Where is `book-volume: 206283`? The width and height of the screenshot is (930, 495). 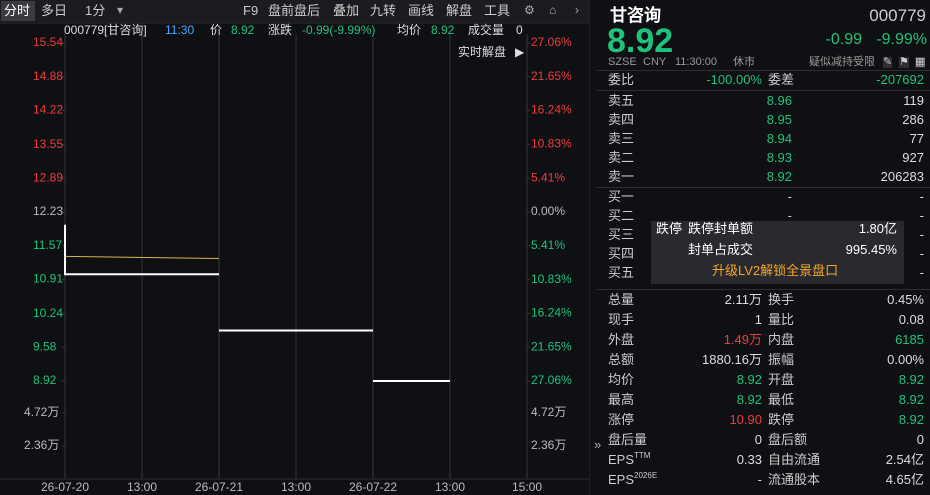
book-volume: 206283 is located at coordinates (902, 176).